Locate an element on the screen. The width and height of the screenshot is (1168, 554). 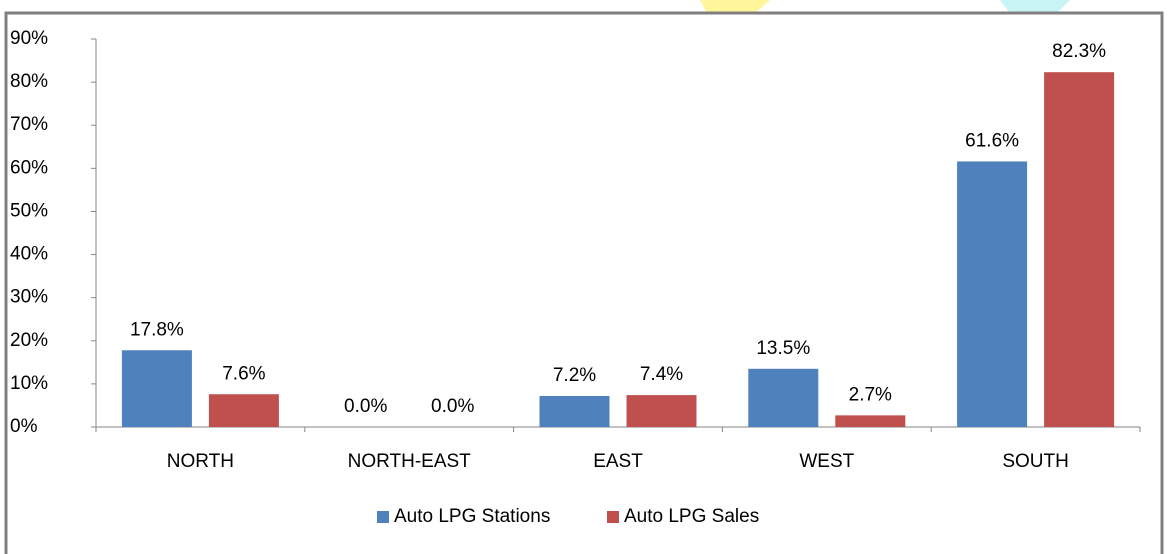
value-label: 7.4% is located at coordinates (661, 374).